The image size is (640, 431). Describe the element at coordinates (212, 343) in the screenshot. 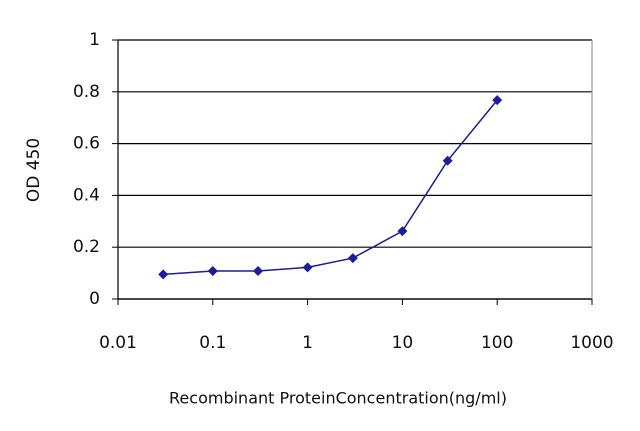

I see `x-tick-label: 0.1` at that location.